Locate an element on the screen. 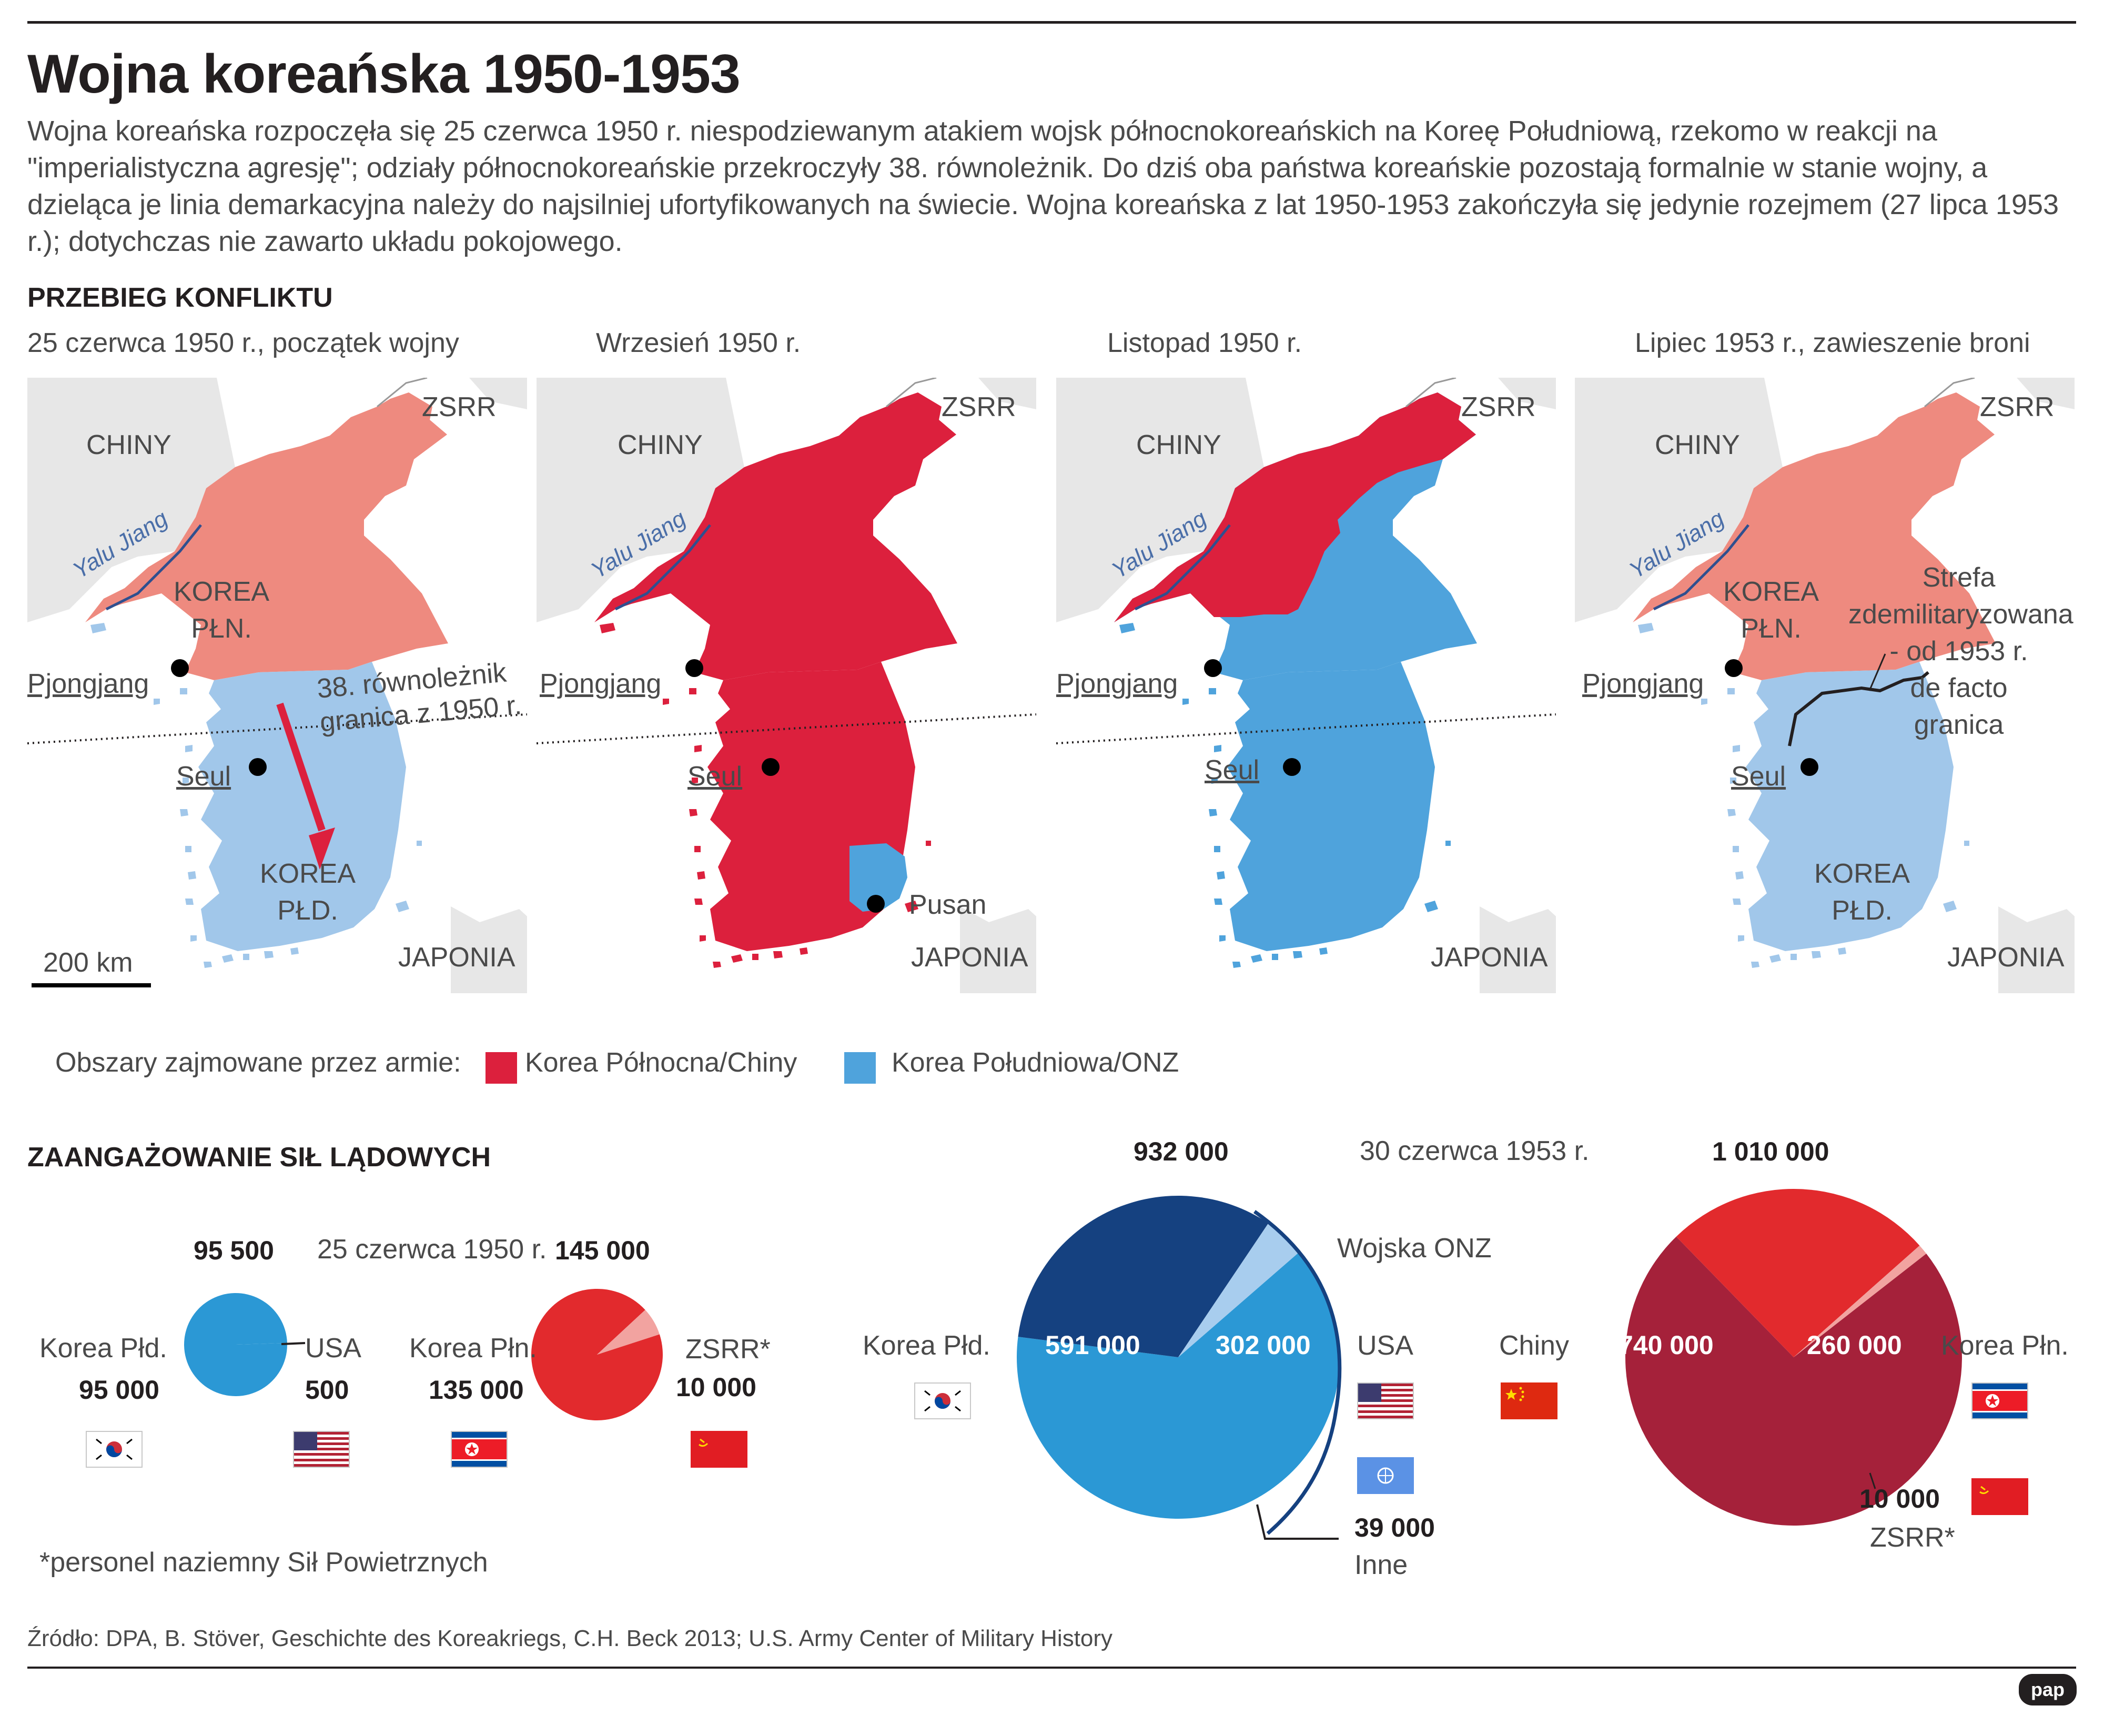 This screenshot has height=1736, width=2104. label-line: PŁD. is located at coordinates (1863, 910).